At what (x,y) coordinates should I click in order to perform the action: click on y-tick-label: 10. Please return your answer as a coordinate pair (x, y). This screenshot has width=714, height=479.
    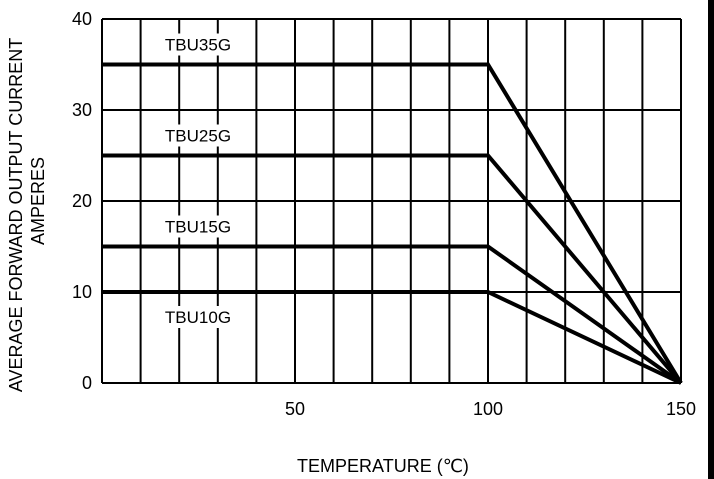
    Looking at the image, I should click on (82, 292).